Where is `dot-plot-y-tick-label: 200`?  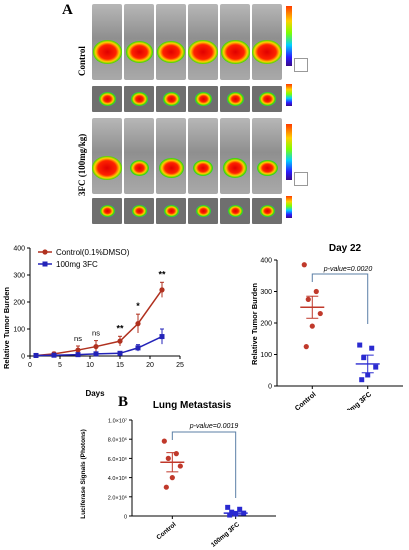 dot-plot-y-tick-label: 200 is located at coordinates (266, 324).